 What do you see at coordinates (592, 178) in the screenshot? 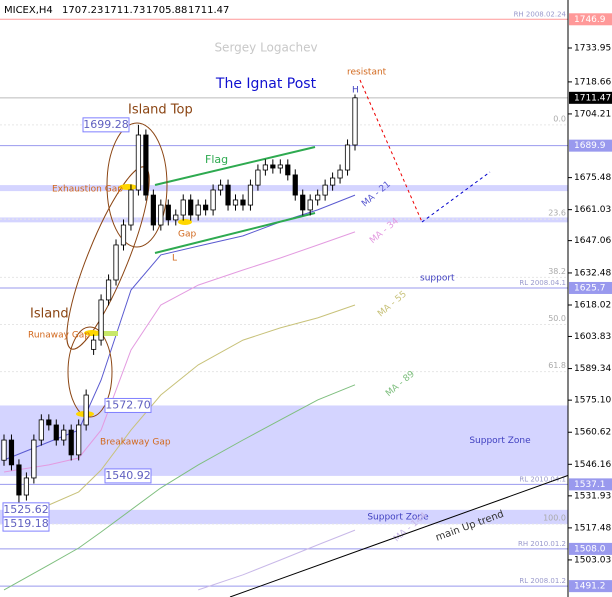
I see `y-tick-label: 1675.48` at bounding box center [592, 178].